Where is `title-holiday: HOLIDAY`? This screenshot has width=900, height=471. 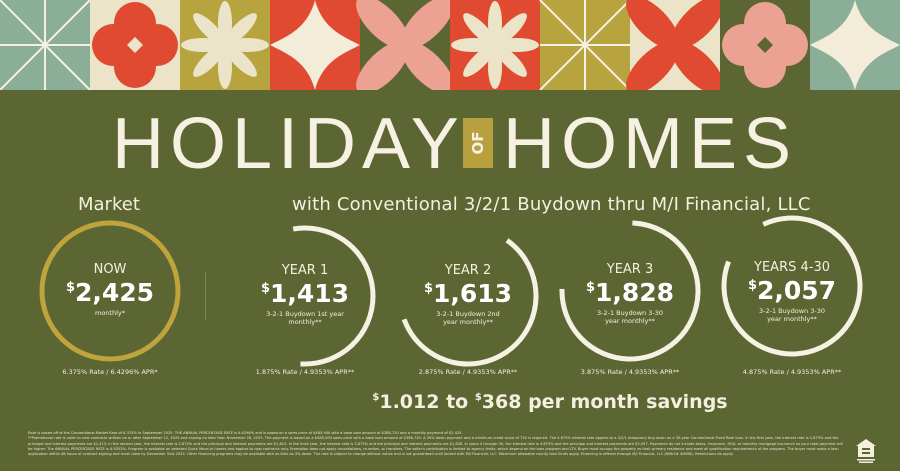 title-holiday: HOLIDAY is located at coordinates (288, 144).